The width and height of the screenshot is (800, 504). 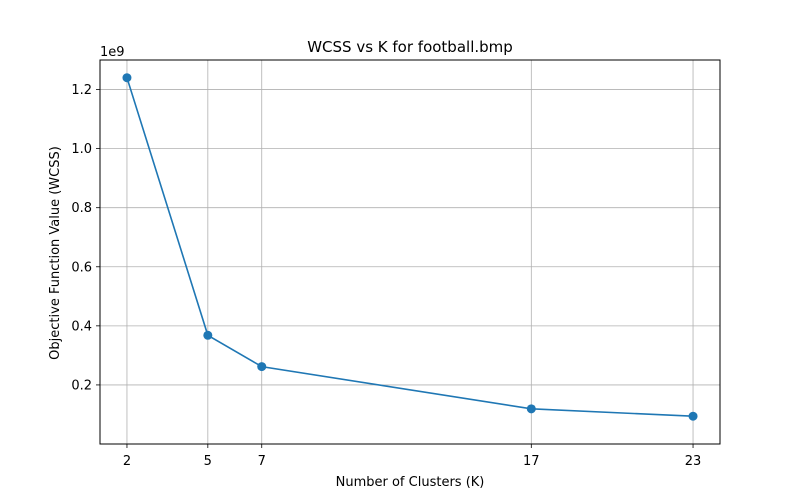 I want to click on y-tick-label: 1.2, so click(x=81, y=90).